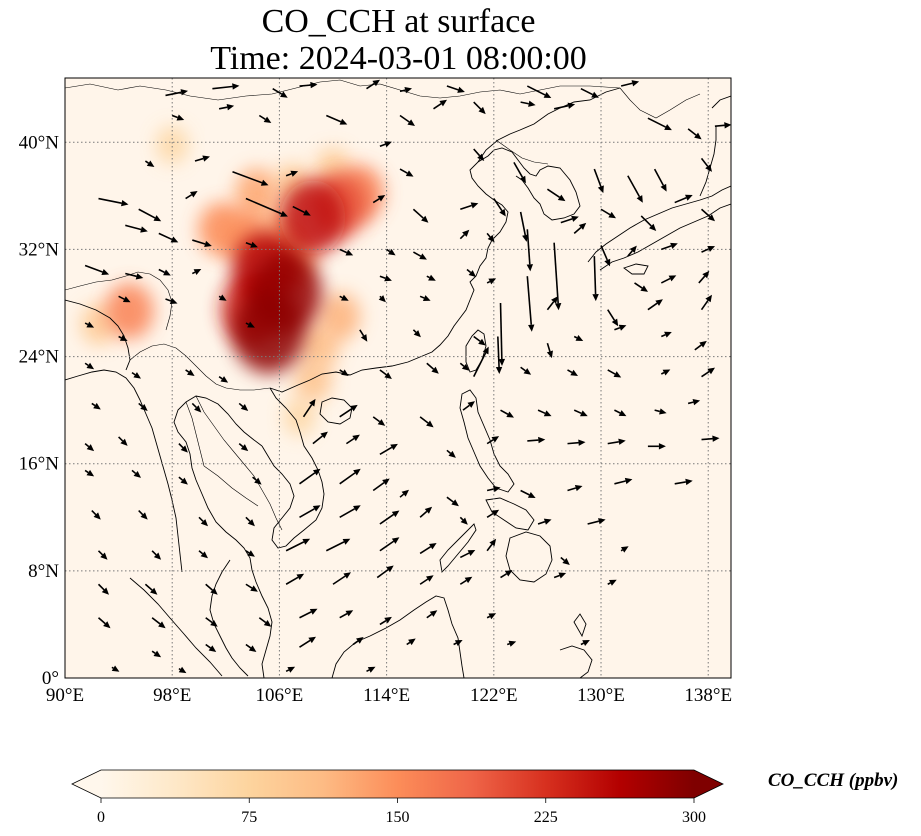  Describe the element at coordinates (576, 661) in the screenshot. I see `island-sulawesi` at that location.